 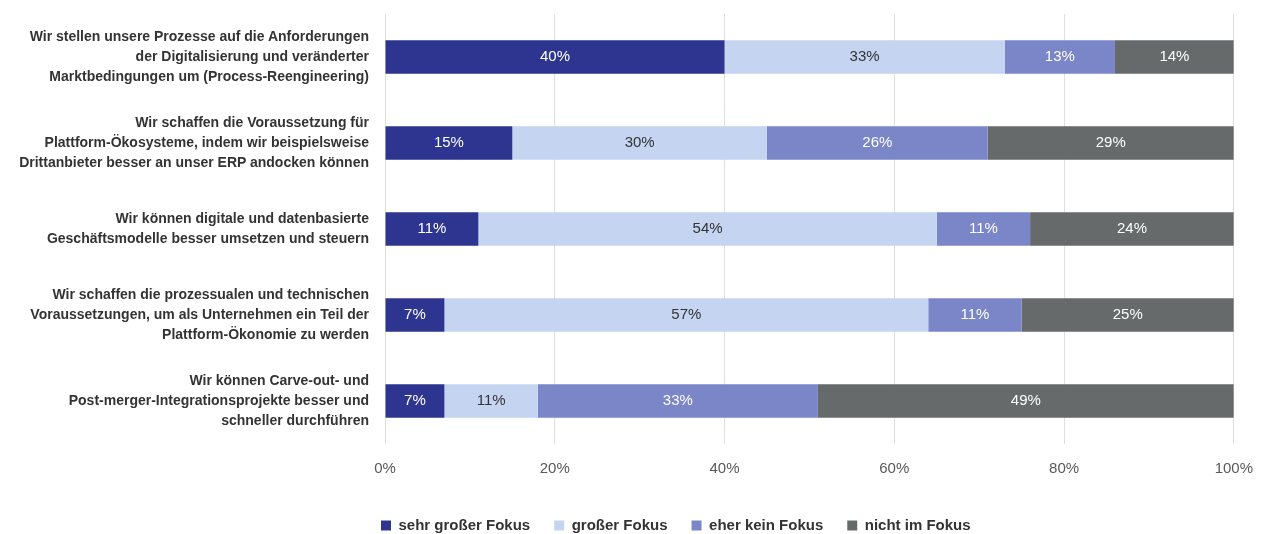 I want to click on y-tick-label: Wir schaffen die prozessualen und technischen Voraussetzungen, um als Unternehmen ein Teil der Plattform-Ökonomie zu werden, so click(x=200, y=313).